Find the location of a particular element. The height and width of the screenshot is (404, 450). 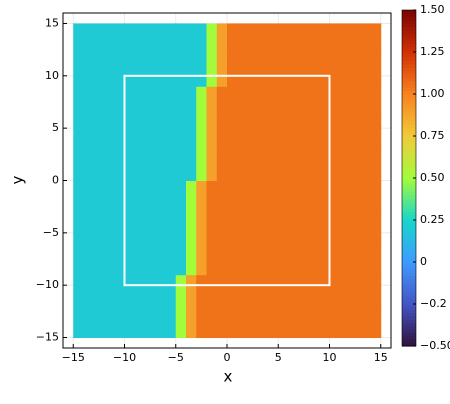

x-tick-label: 5 is located at coordinates (278, 357).